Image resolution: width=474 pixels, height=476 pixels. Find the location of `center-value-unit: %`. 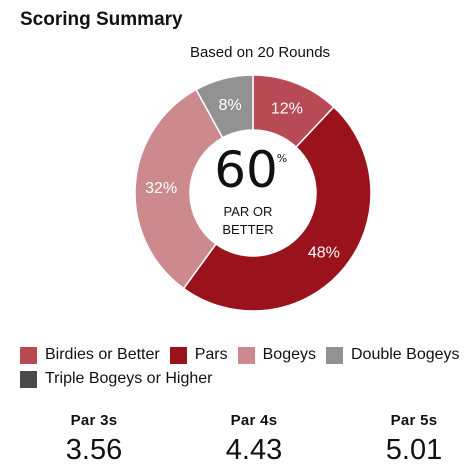

center-value-unit: % is located at coordinates (282, 158).